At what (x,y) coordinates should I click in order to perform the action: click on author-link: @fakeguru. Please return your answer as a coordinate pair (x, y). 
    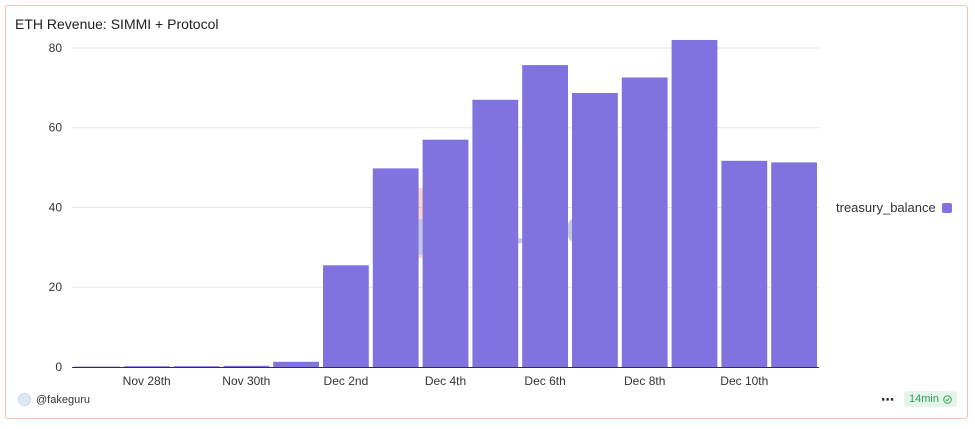
    Looking at the image, I should click on (54, 399).